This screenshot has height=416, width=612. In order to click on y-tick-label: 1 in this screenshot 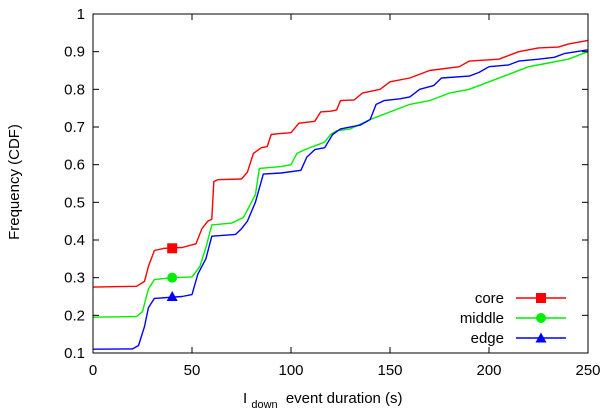, I will do `click(81, 14)`.